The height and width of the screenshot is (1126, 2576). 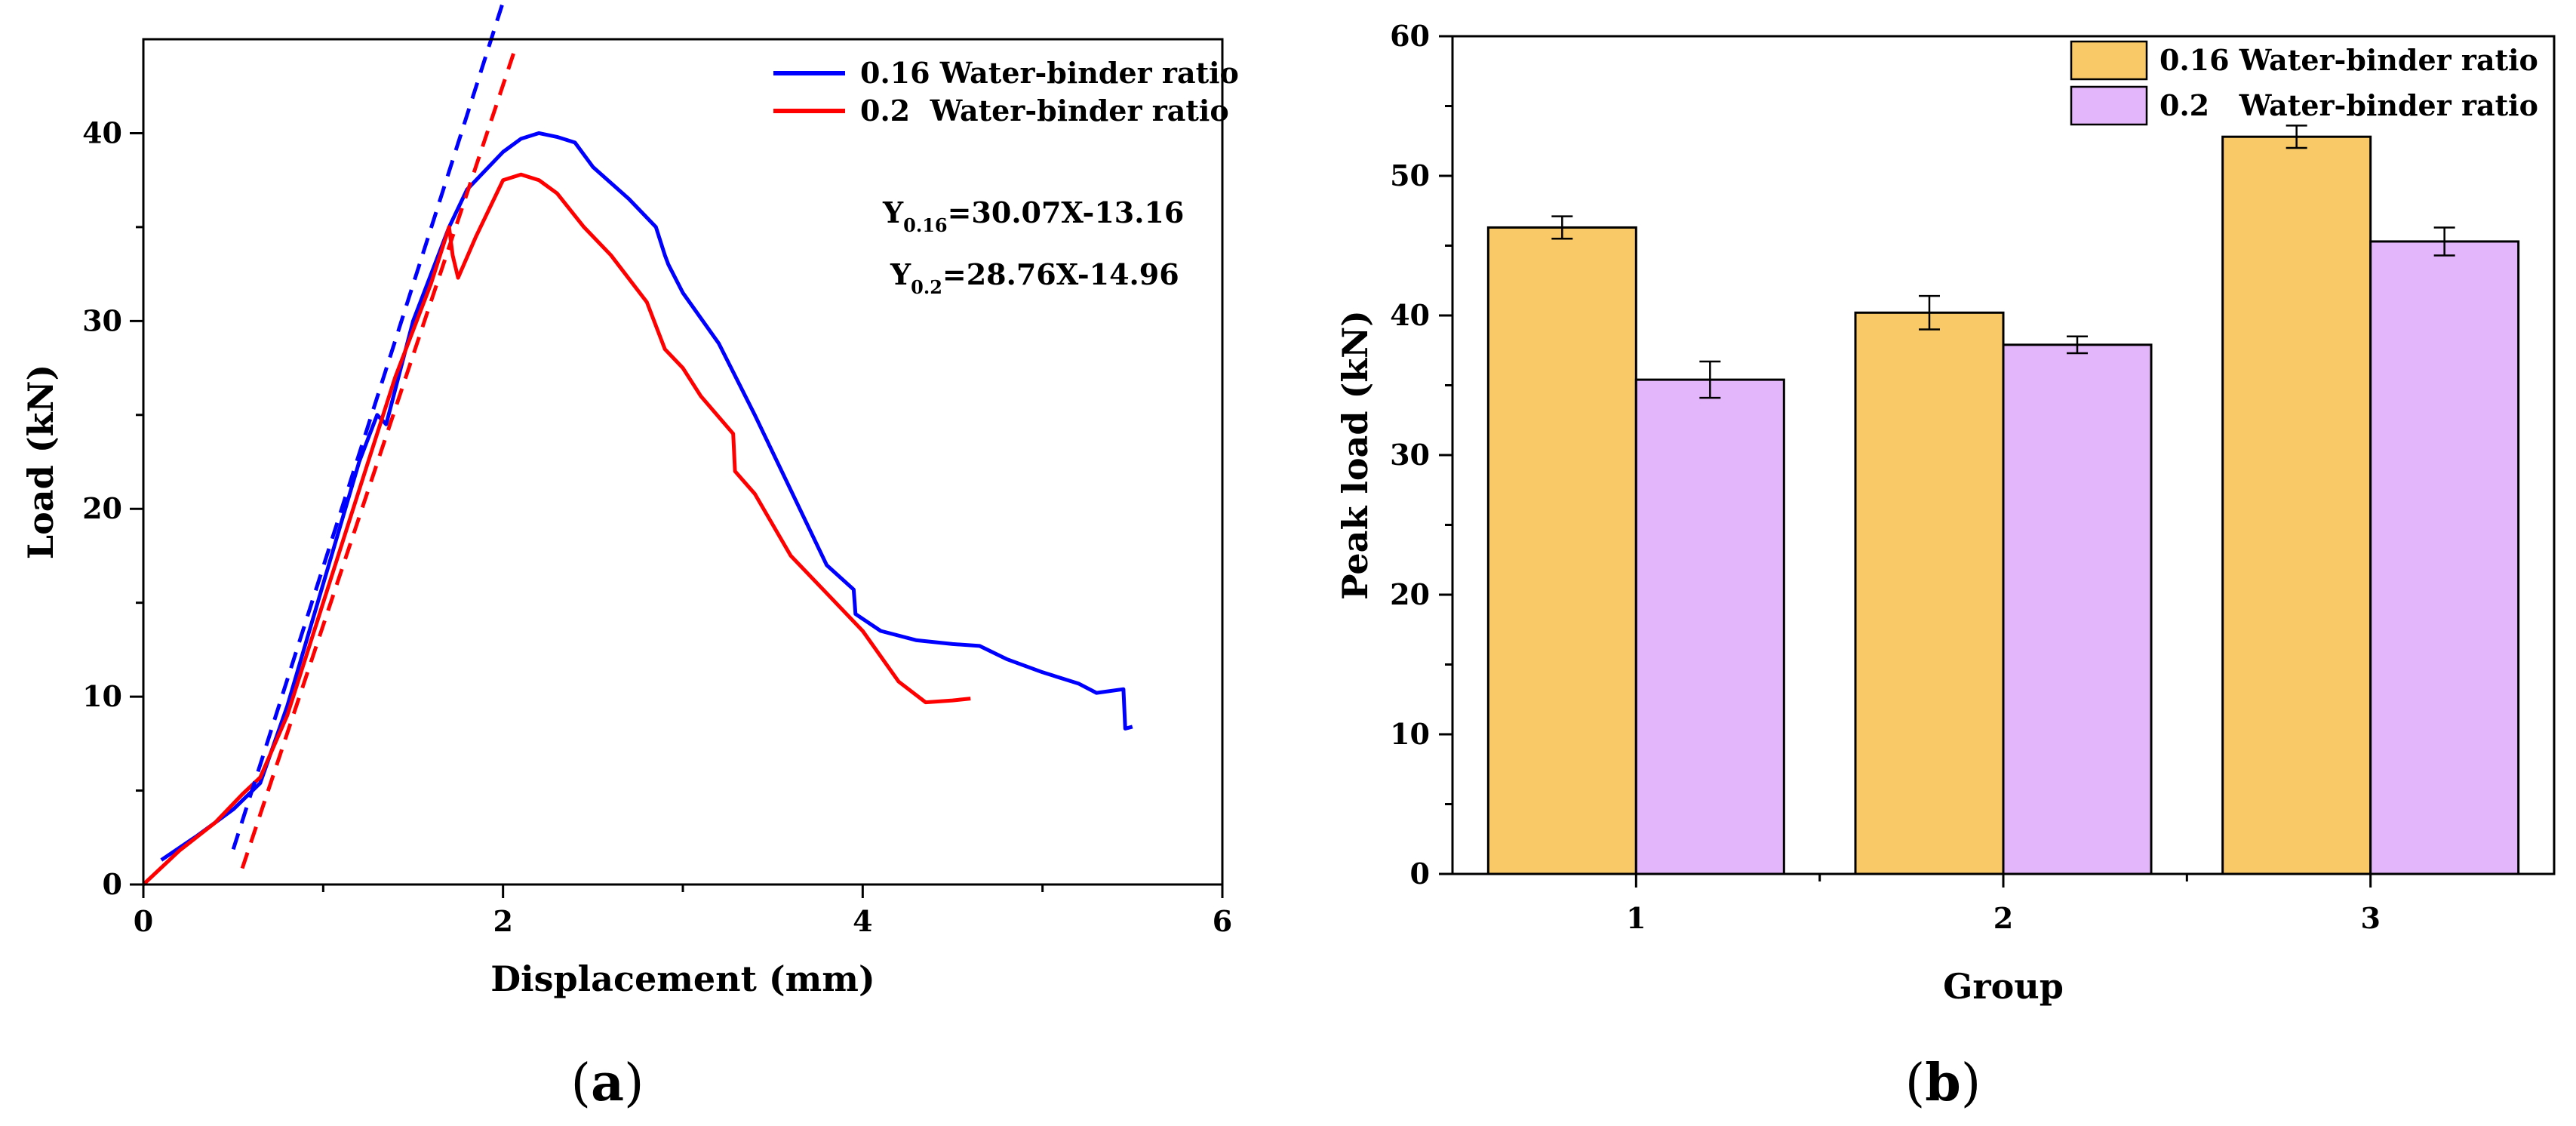 What do you see at coordinates (893, 212) in the screenshot?
I see `a-eq0-base: Y` at bounding box center [893, 212].